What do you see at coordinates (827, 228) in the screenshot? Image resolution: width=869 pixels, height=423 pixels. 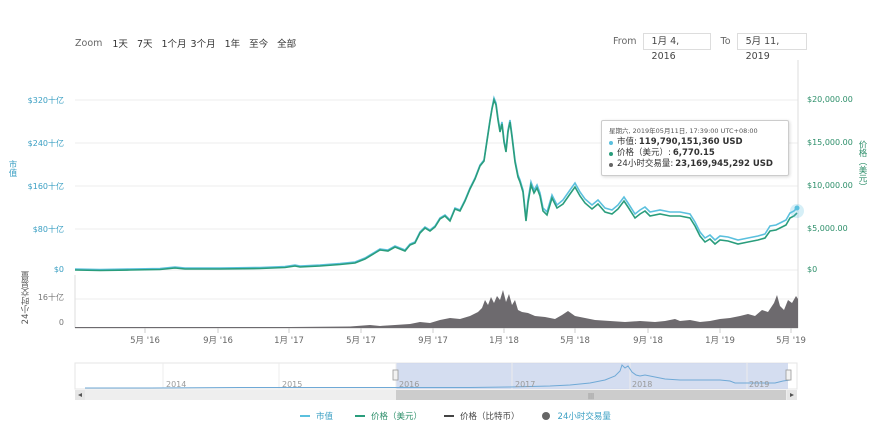 I see `right-tick: $5,000.00` at bounding box center [827, 228].